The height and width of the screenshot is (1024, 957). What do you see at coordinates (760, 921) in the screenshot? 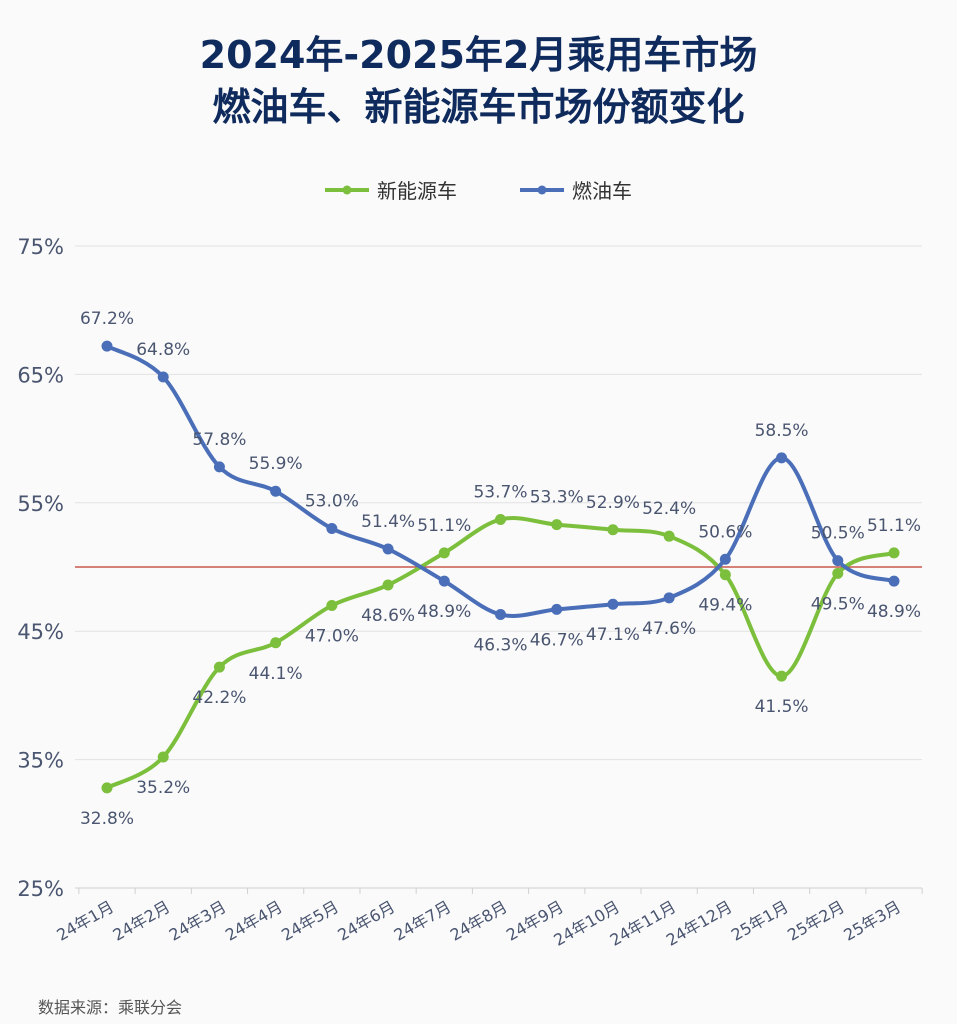
I see `x-tick-label: 25年1月` at bounding box center [760, 921].